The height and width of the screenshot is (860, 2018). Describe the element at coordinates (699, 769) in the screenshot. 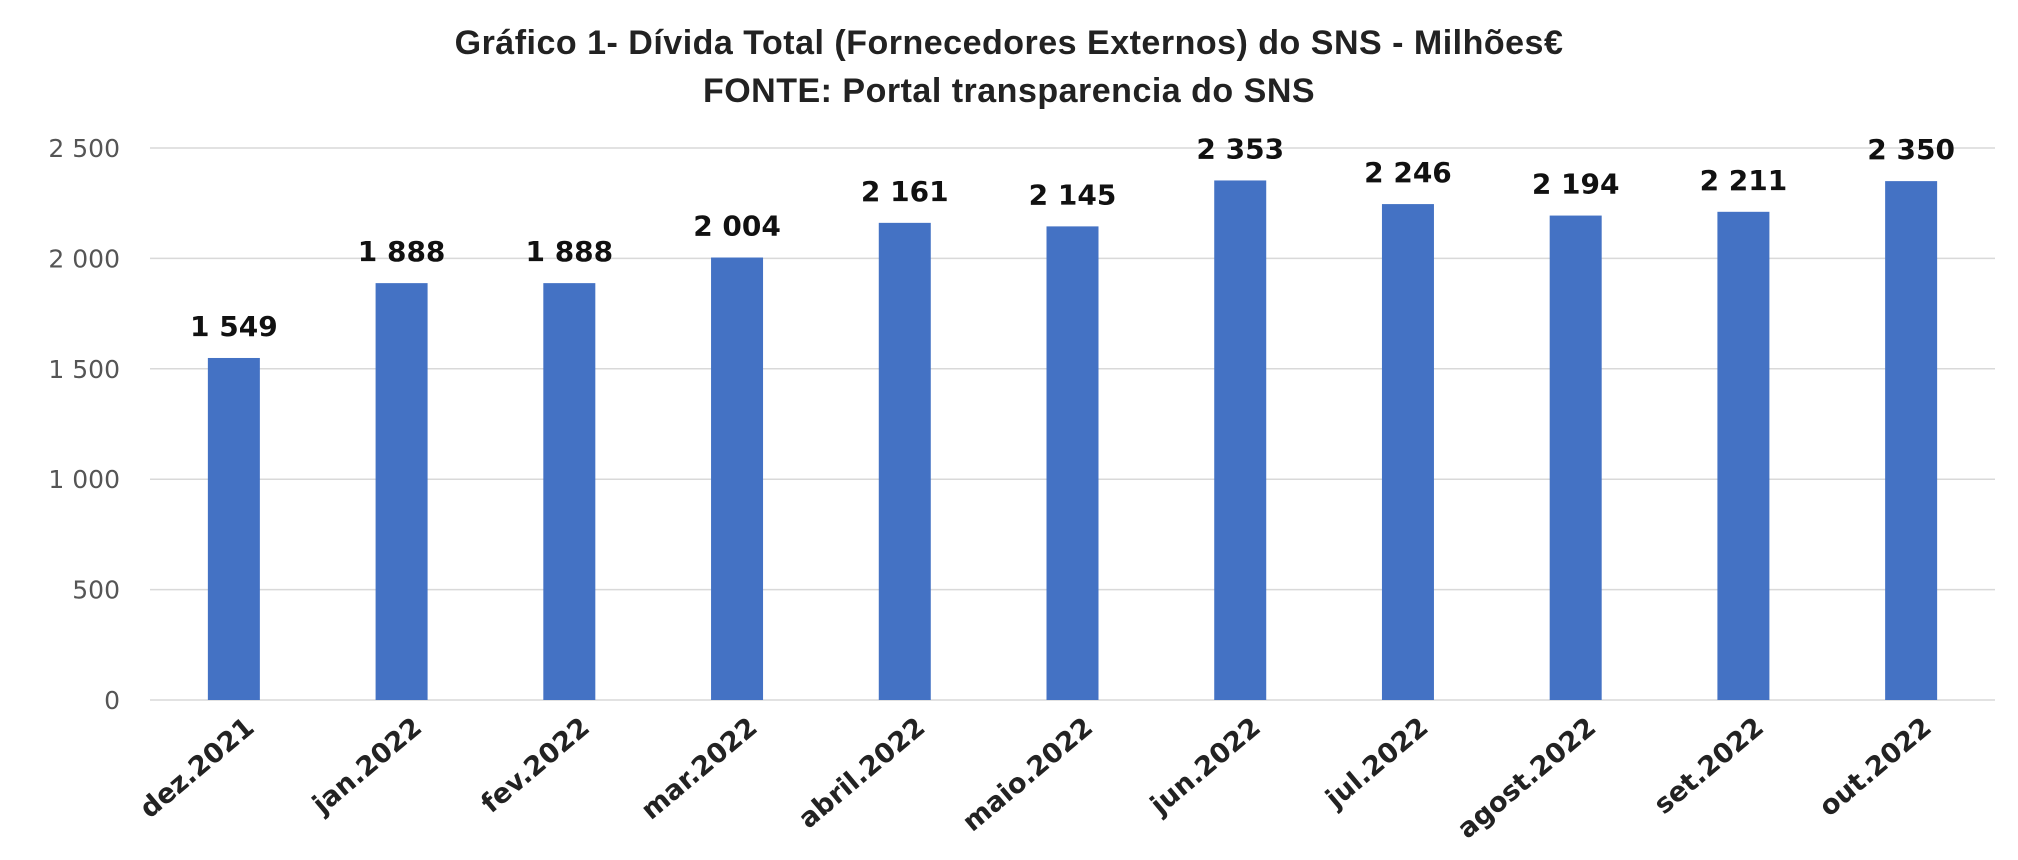

I see `x-tick-label: mar.2022` at that location.